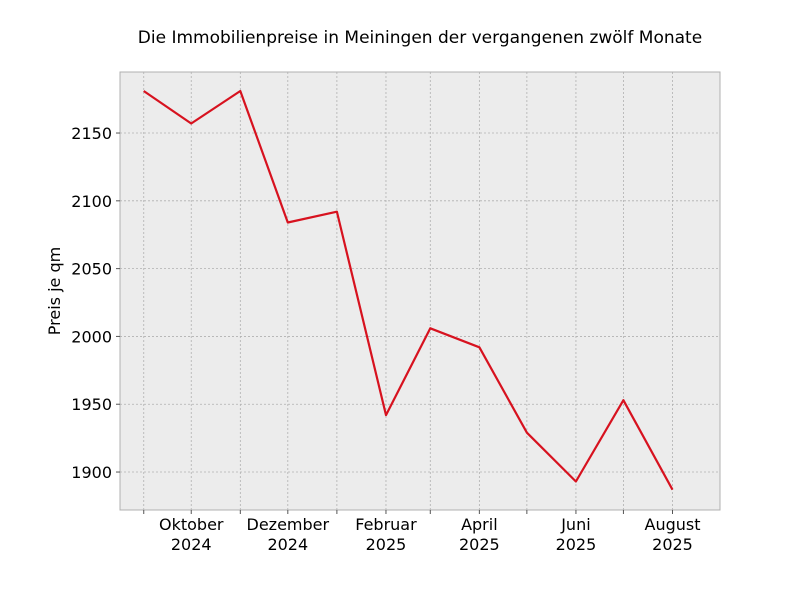  What do you see at coordinates (54, 291) in the screenshot?
I see `y-axis-label: Preis je qm` at bounding box center [54, 291].